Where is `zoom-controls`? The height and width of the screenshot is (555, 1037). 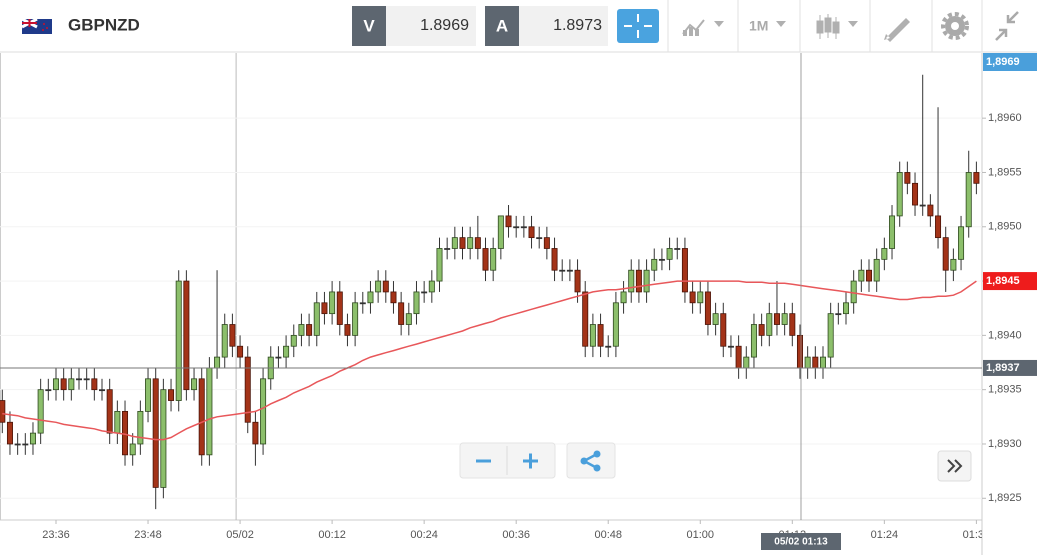
zoom-controls is located at coordinates (507, 460).